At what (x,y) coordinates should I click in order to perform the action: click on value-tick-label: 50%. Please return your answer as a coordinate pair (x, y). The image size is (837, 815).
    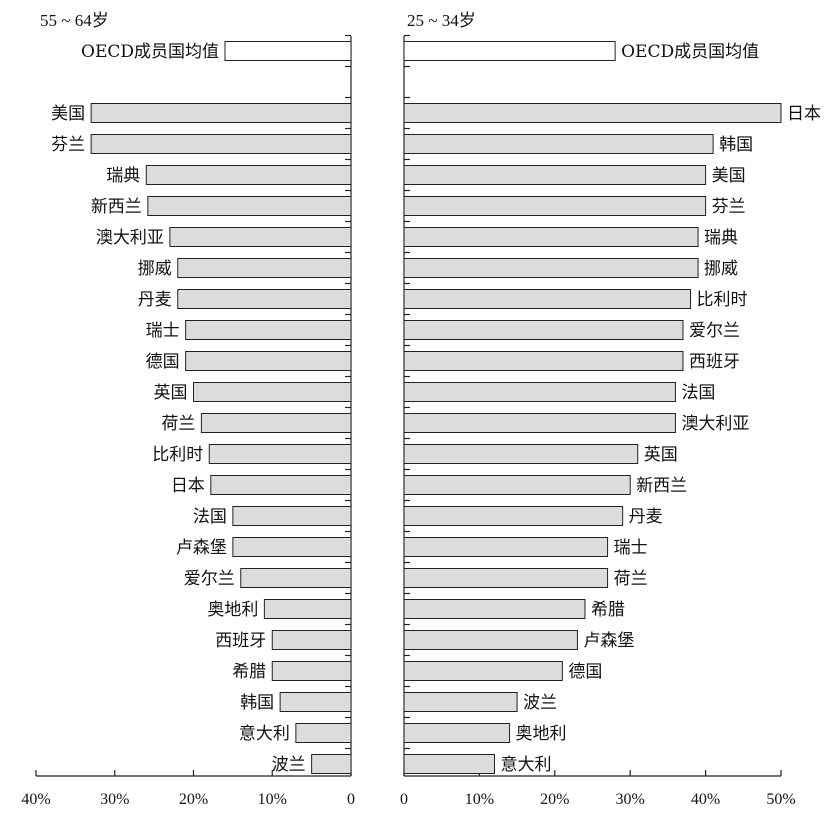
    Looking at the image, I should click on (780, 799).